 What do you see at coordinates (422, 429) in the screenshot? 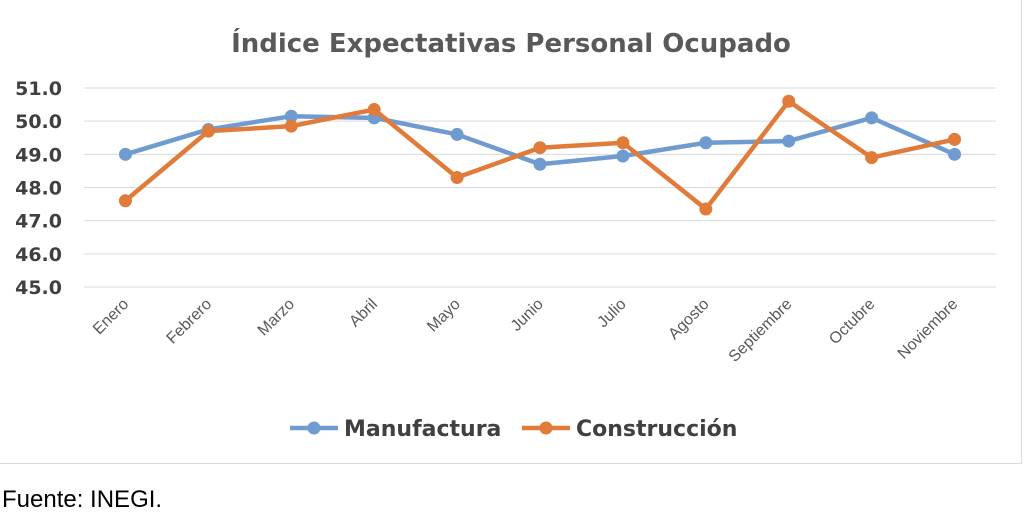
I see `legend-label: Manufactura` at bounding box center [422, 429].